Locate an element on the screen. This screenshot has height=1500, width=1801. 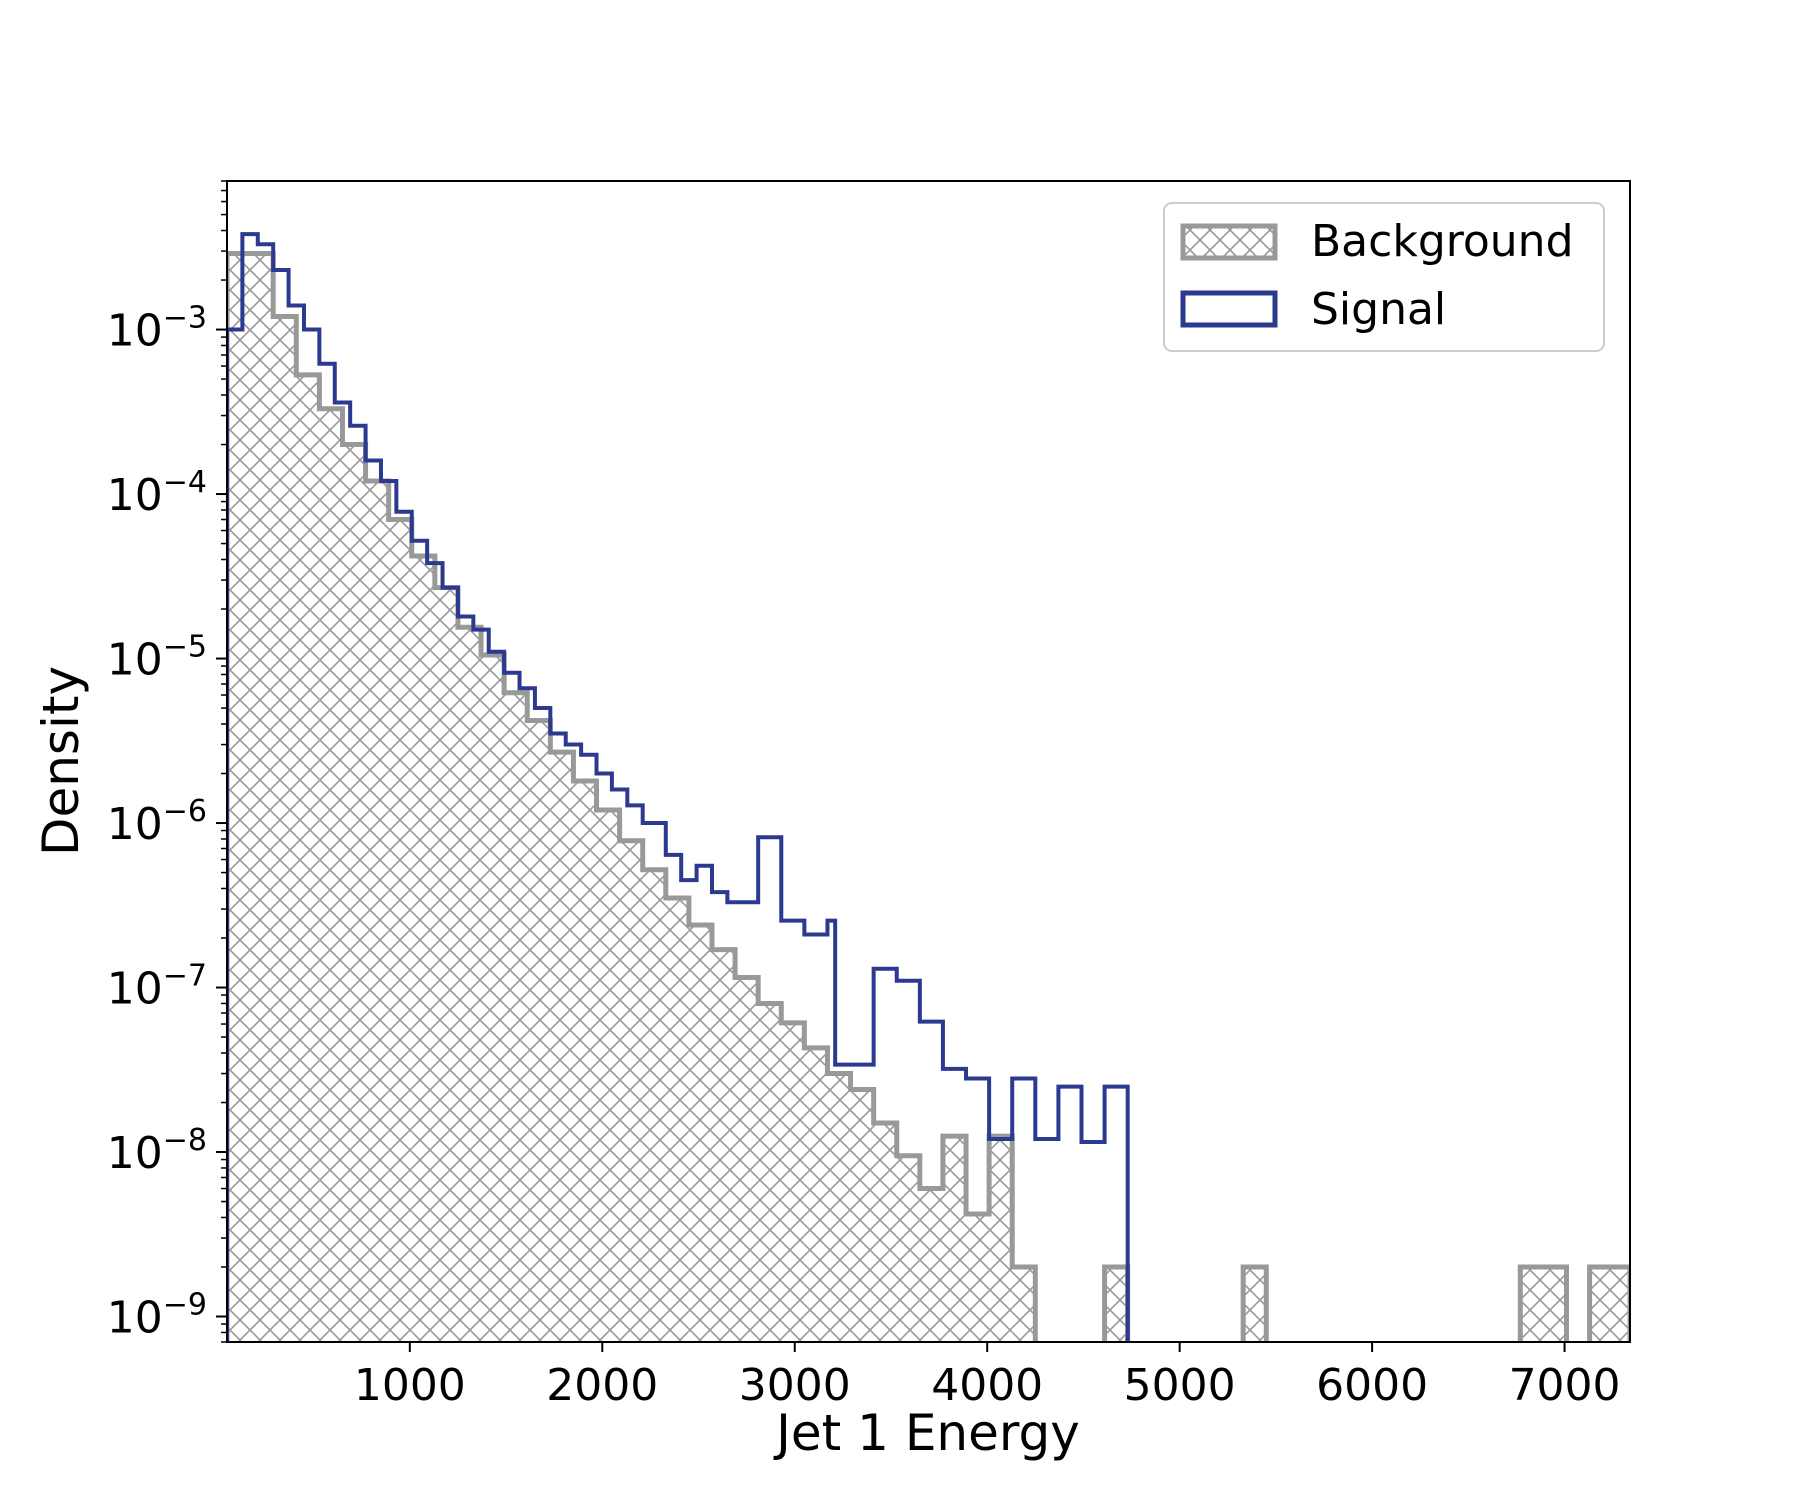
y-tick-label: 10⁻⁷ is located at coordinates (157, 987).